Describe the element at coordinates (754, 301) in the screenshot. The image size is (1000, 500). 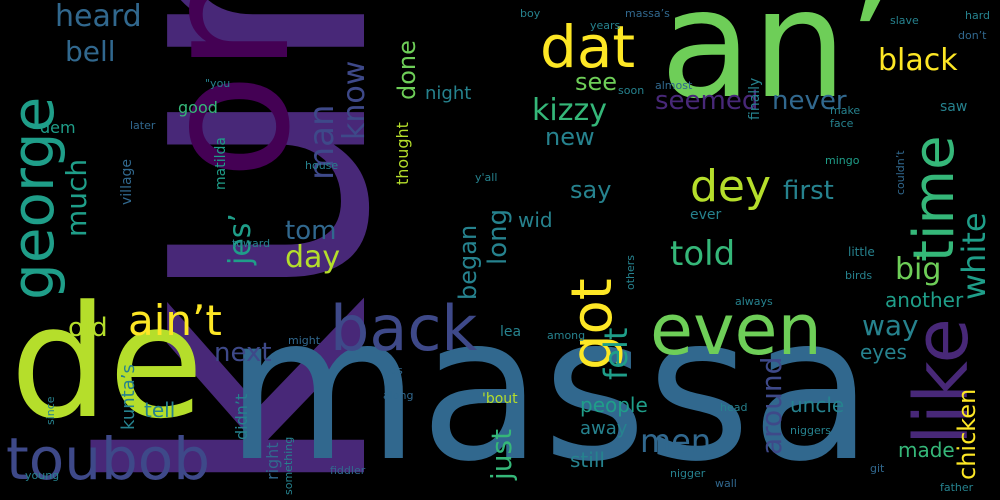
I see `word-always: always` at that location.